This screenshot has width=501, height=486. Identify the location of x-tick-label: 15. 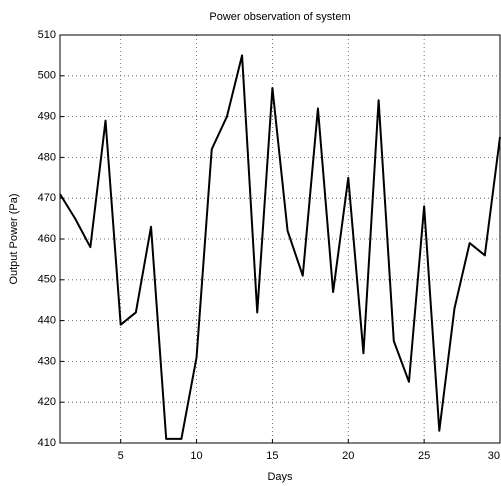
(272, 456).